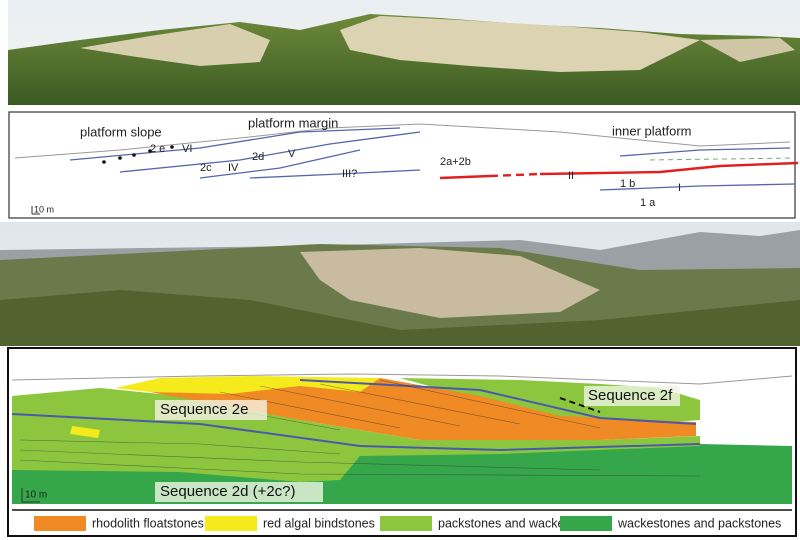  What do you see at coordinates (293, 122) in the screenshot?
I see `zone-label: platform margin` at bounding box center [293, 122].